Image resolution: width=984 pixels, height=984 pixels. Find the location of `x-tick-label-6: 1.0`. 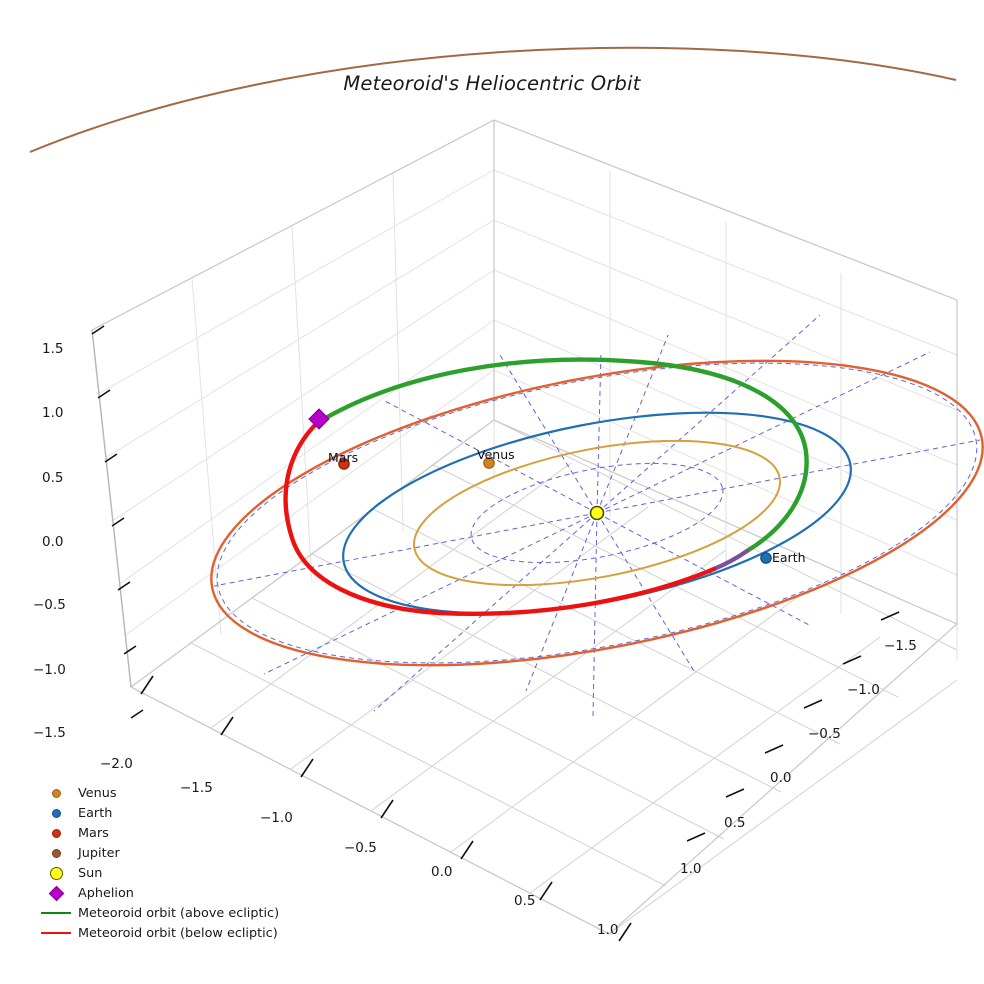

x-tick-label-6: 1.0 is located at coordinates (608, 930).